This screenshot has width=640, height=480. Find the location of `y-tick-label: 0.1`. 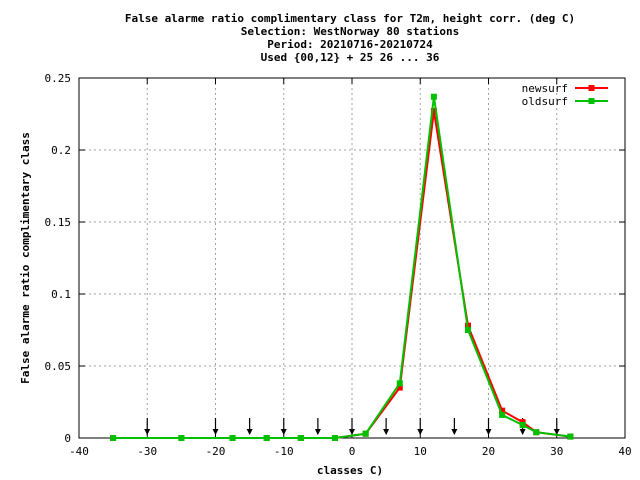

y-tick-label: 0.1 is located at coordinates (61, 294).